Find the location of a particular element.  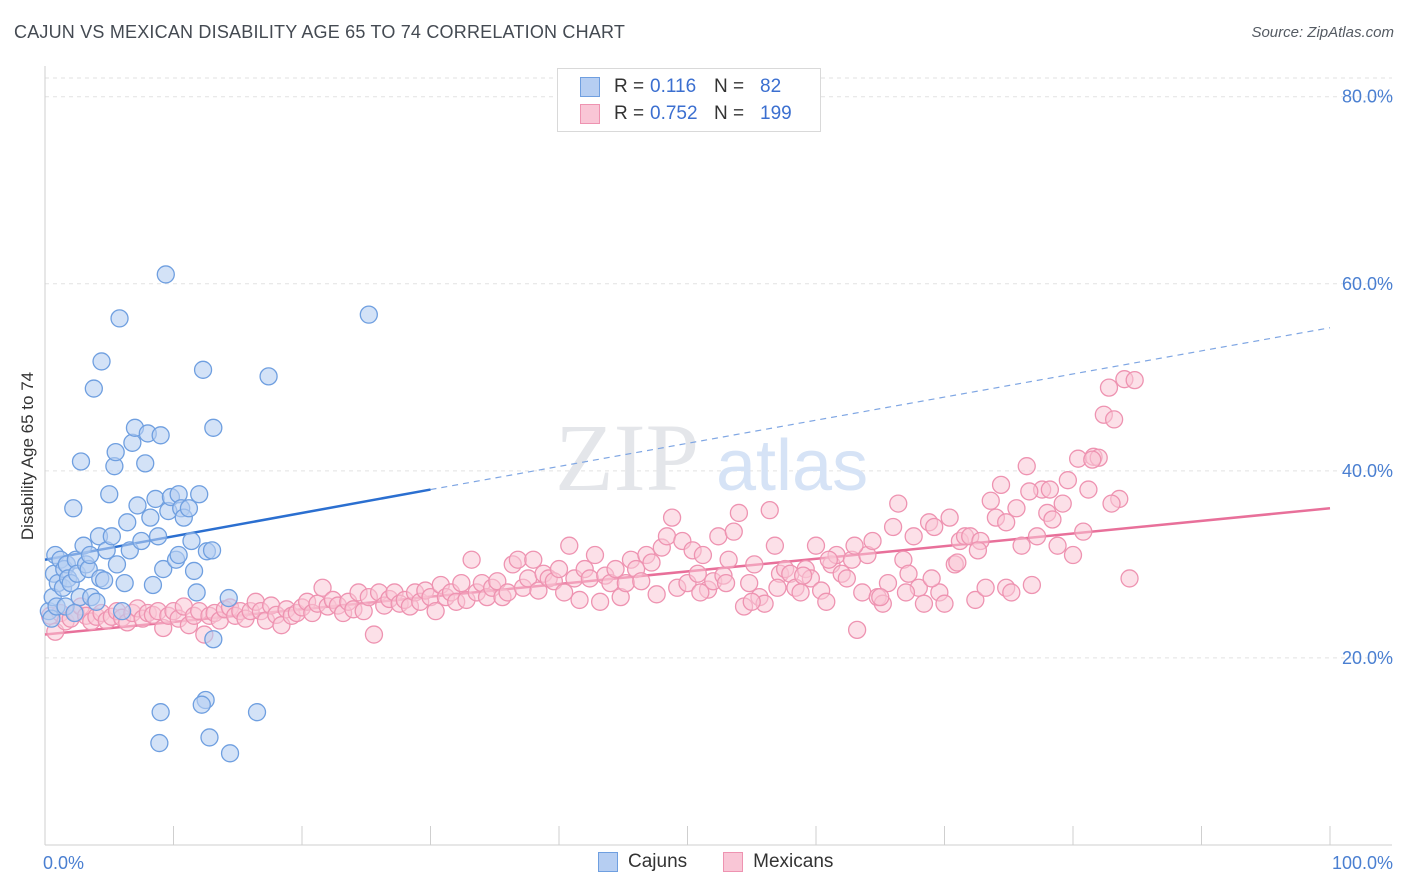

y-tick-label: 60.0% is located at coordinates (1367, 284).